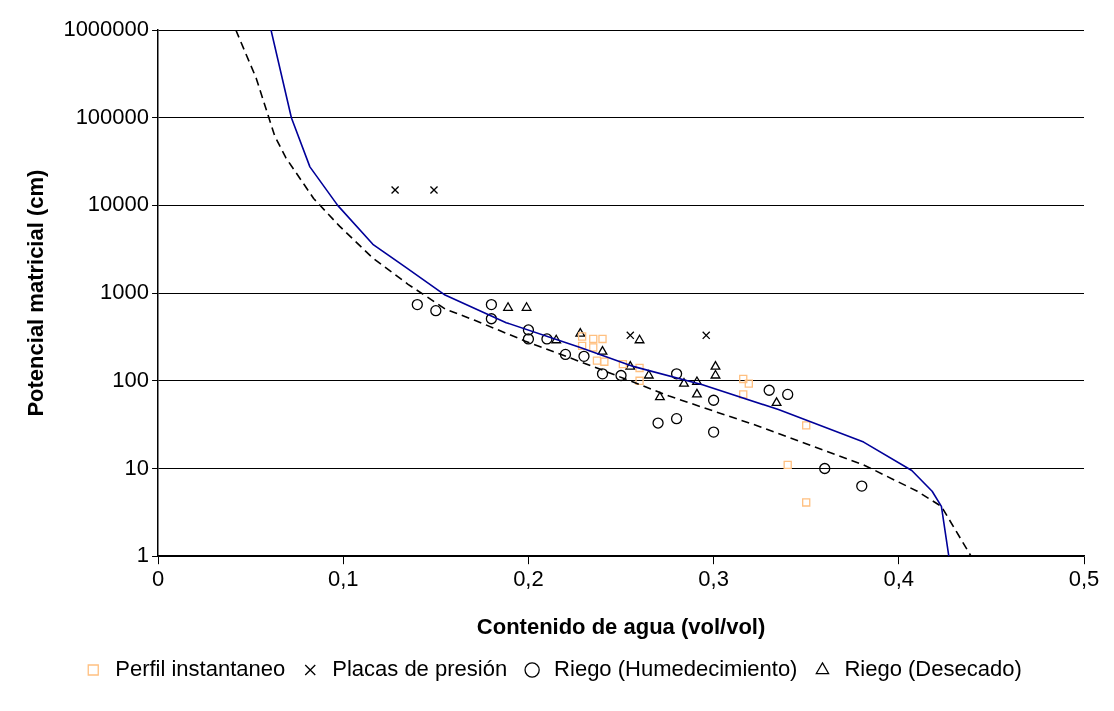 The image size is (1114, 711). What do you see at coordinates (676, 669) in the screenshot?
I see `legend-label: Riego (Humedecimiento)` at bounding box center [676, 669].